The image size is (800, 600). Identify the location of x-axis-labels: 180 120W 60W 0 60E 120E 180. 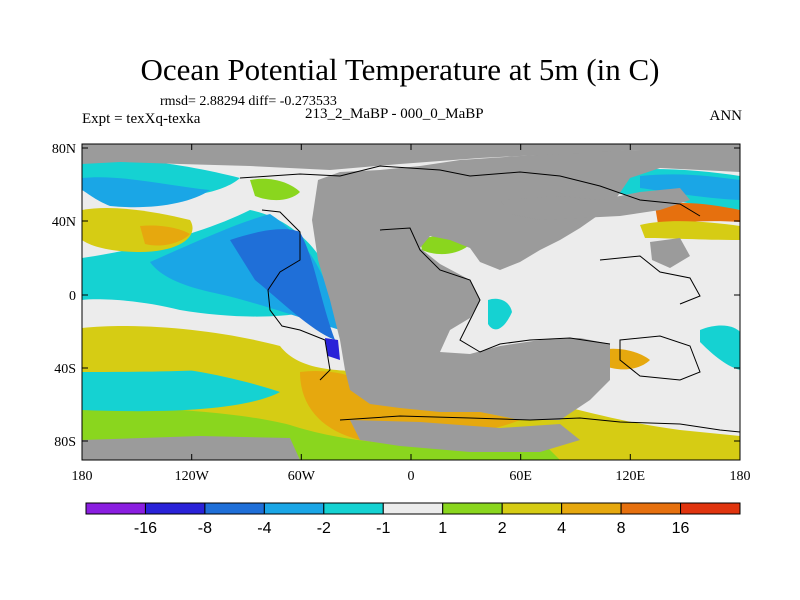
(411, 476).